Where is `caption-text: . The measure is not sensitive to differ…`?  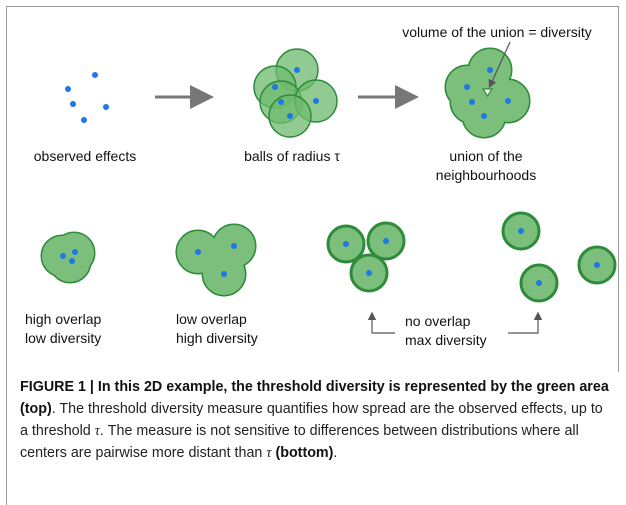 caption-text: . The measure is not sensitive to differ… is located at coordinates (299, 442).